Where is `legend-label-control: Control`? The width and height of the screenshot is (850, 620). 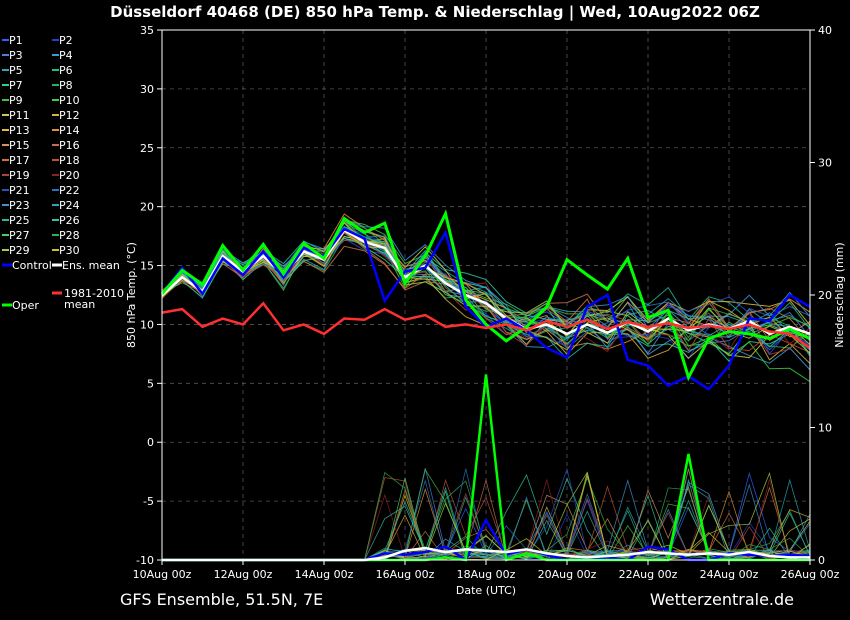
legend-label-control: Control is located at coordinates (32, 265).